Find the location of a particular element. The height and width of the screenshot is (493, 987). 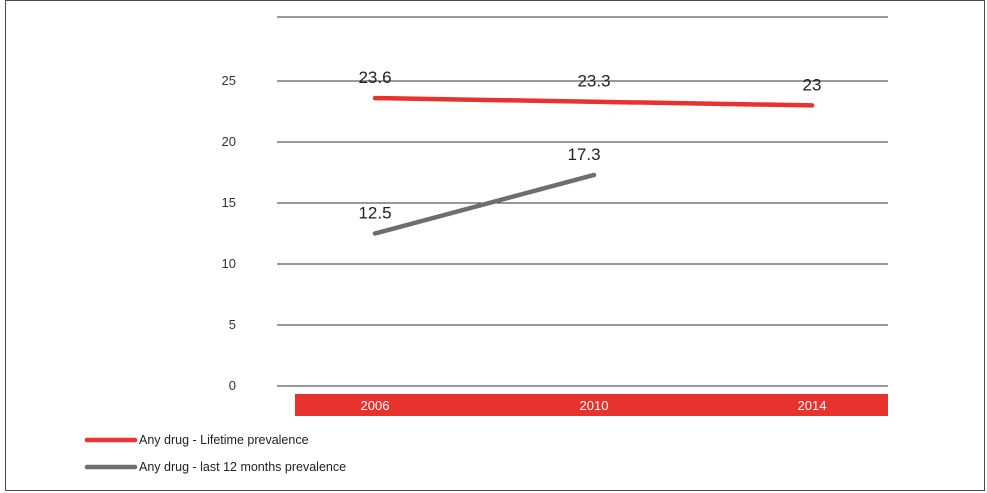

y-tick-label: 25 is located at coordinates (229, 80).